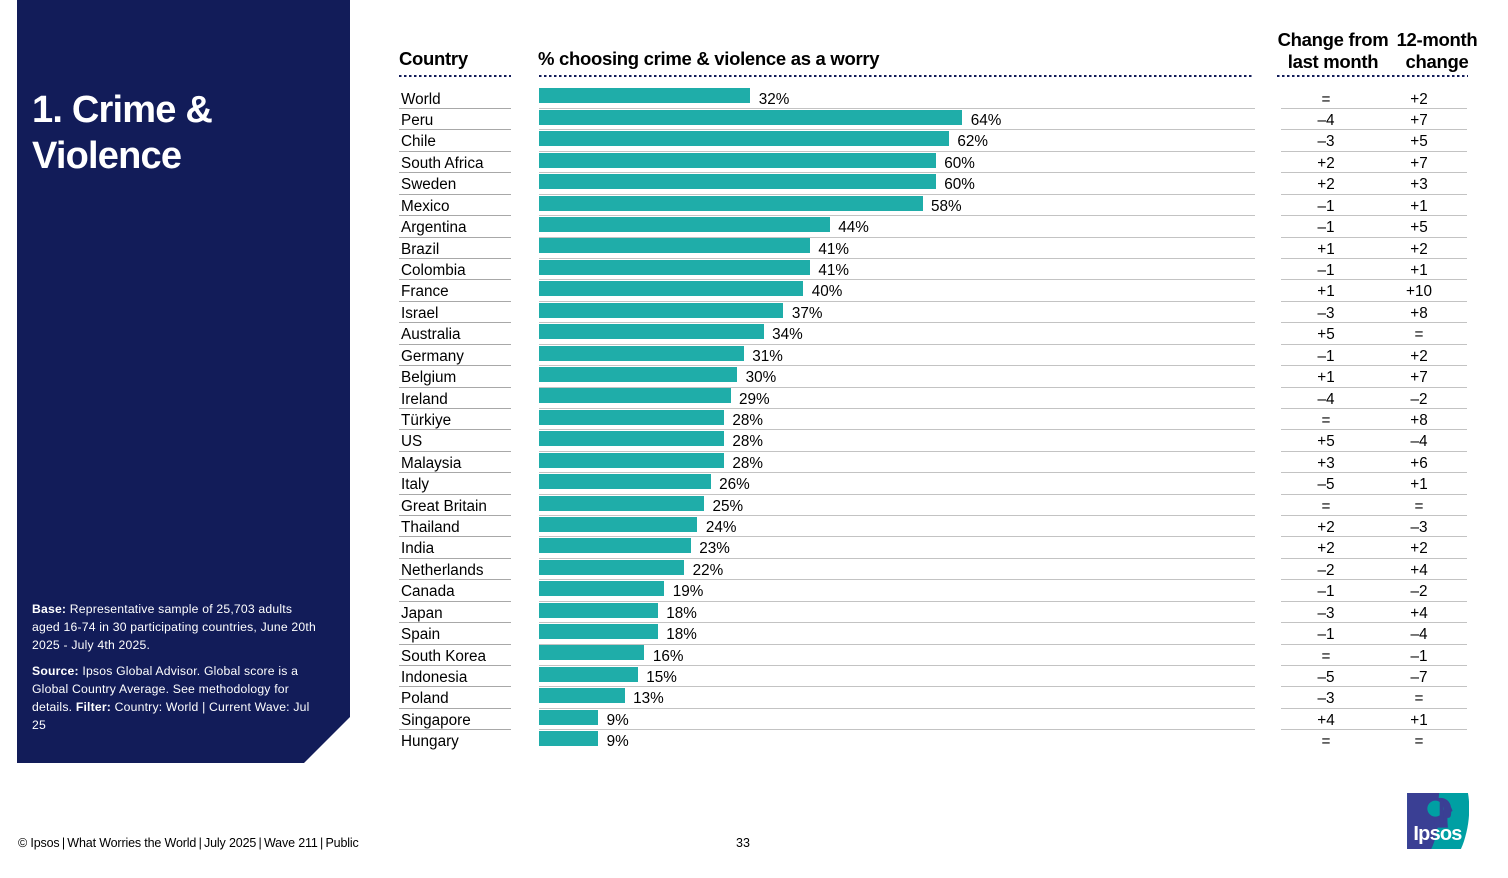 This screenshot has height=878, width=1508. What do you see at coordinates (1437, 833) in the screenshot?
I see `svg-text: Ipsos` at bounding box center [1437, 833].